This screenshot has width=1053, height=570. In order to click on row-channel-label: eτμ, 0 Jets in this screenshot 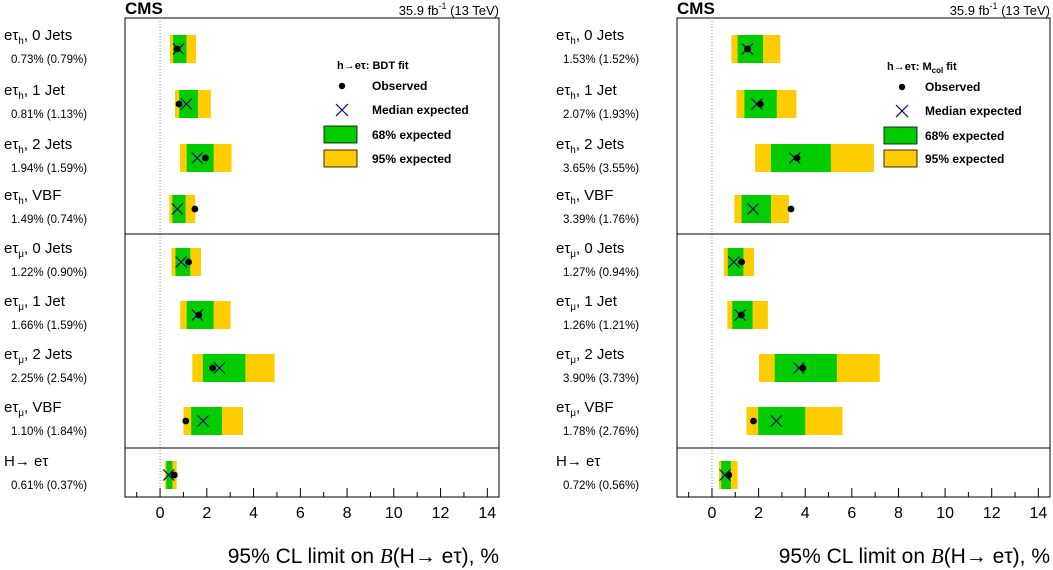, I will do `click(38, 250)`.